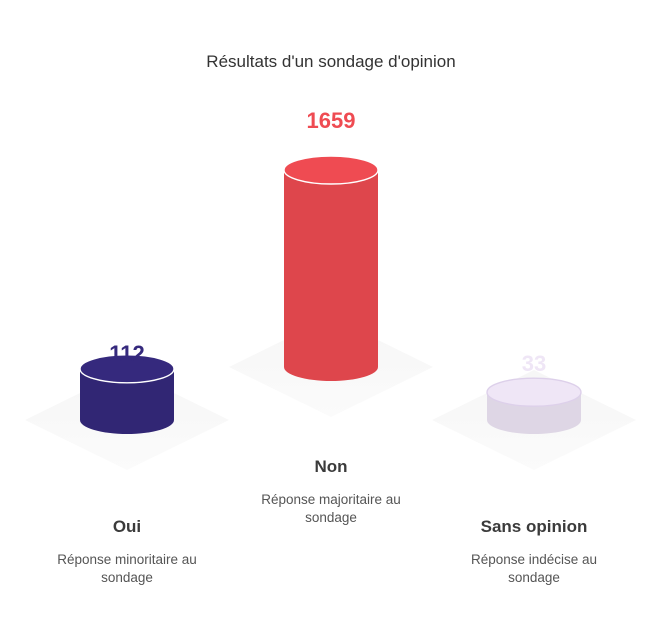  I want to click on description-sans-opinion: Réponse indécise au sondage, so click(534, 569).